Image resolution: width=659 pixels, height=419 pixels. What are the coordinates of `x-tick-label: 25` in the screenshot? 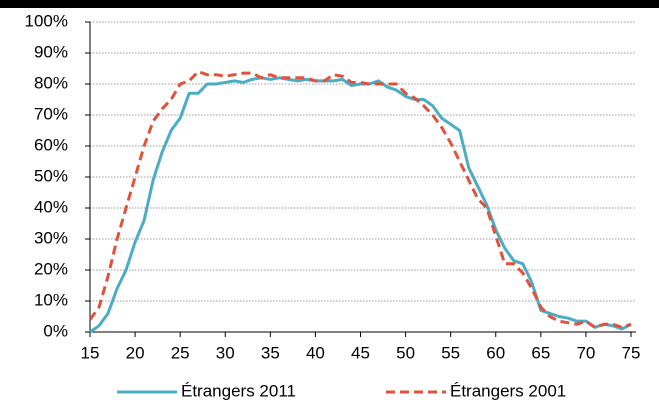 It's located at (180, 352).